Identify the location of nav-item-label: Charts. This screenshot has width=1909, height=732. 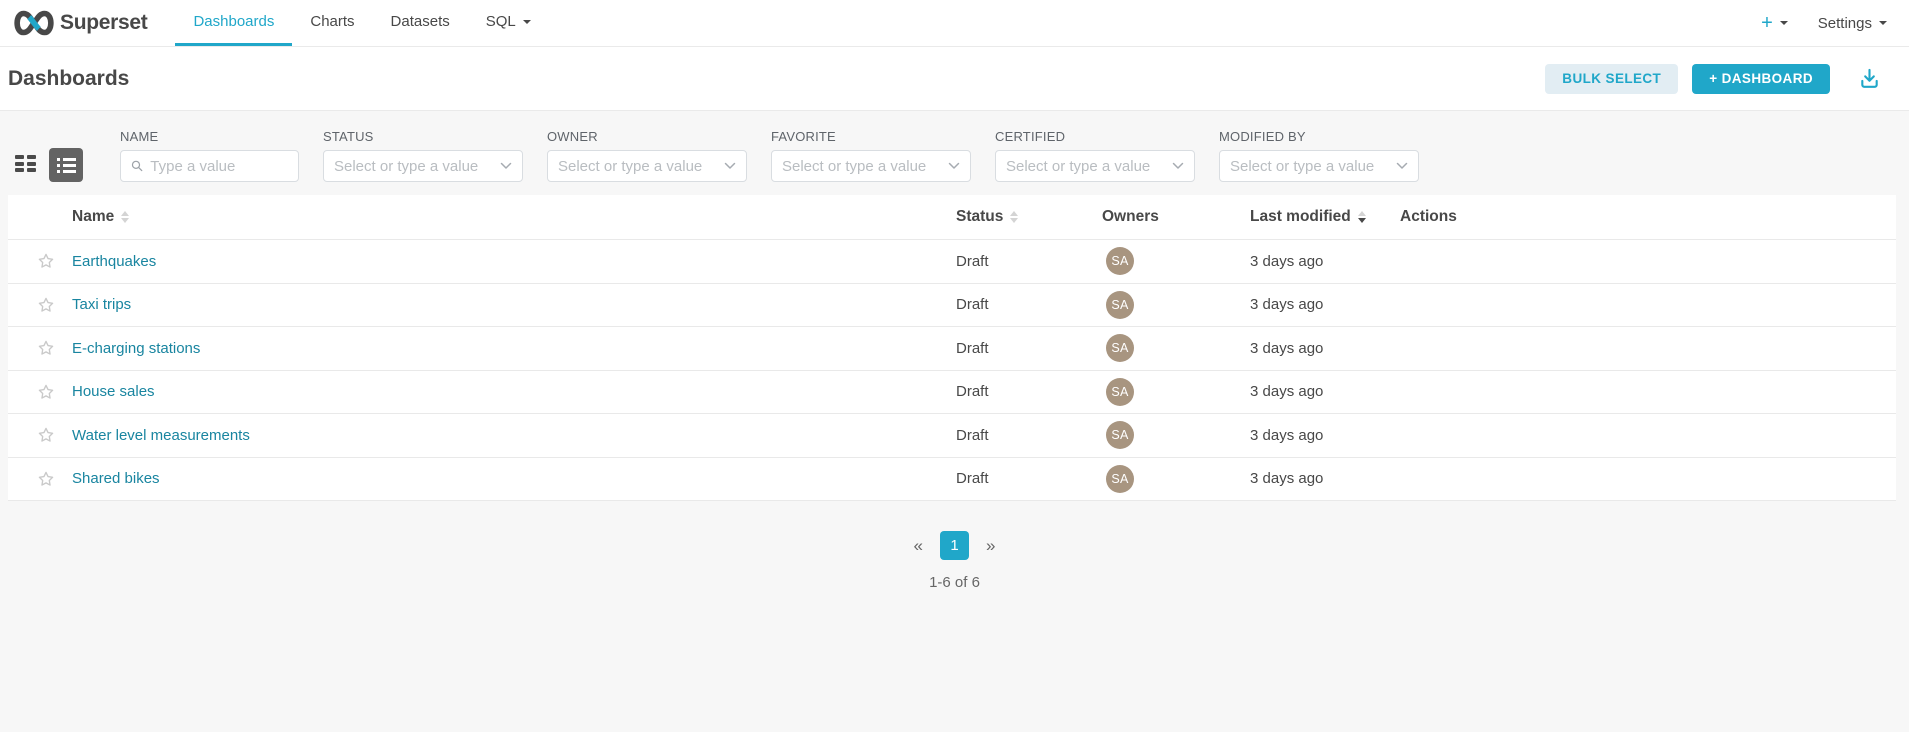
(332, 21).